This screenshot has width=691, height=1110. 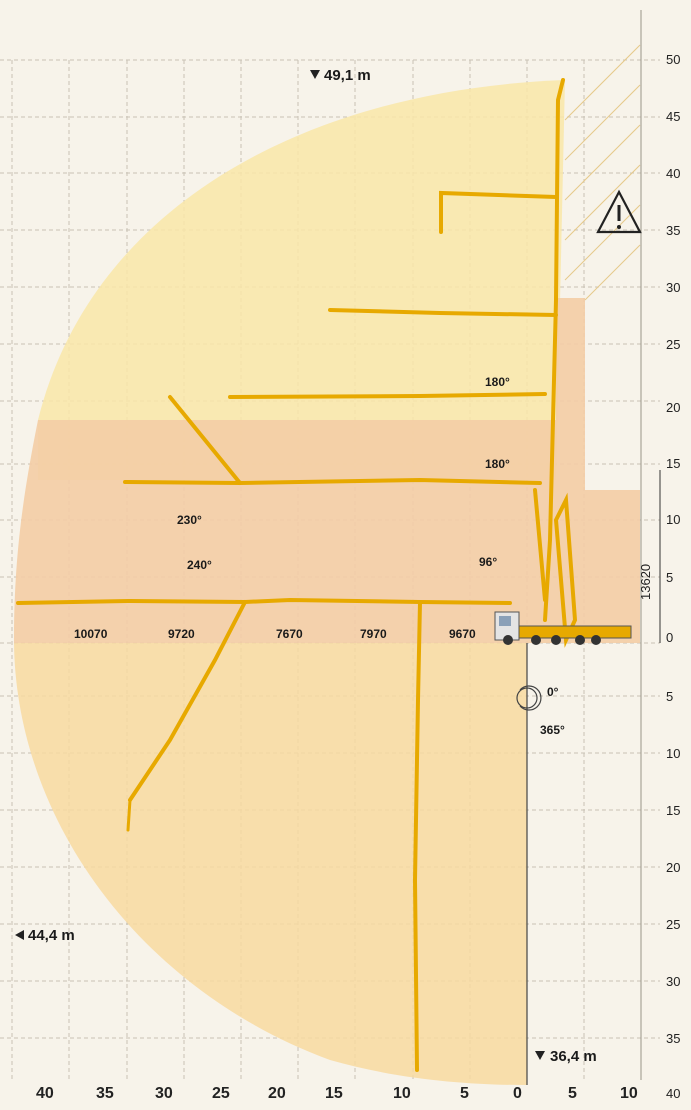 I want to click on section-length-2: 9720, so click(x=181, y=634).